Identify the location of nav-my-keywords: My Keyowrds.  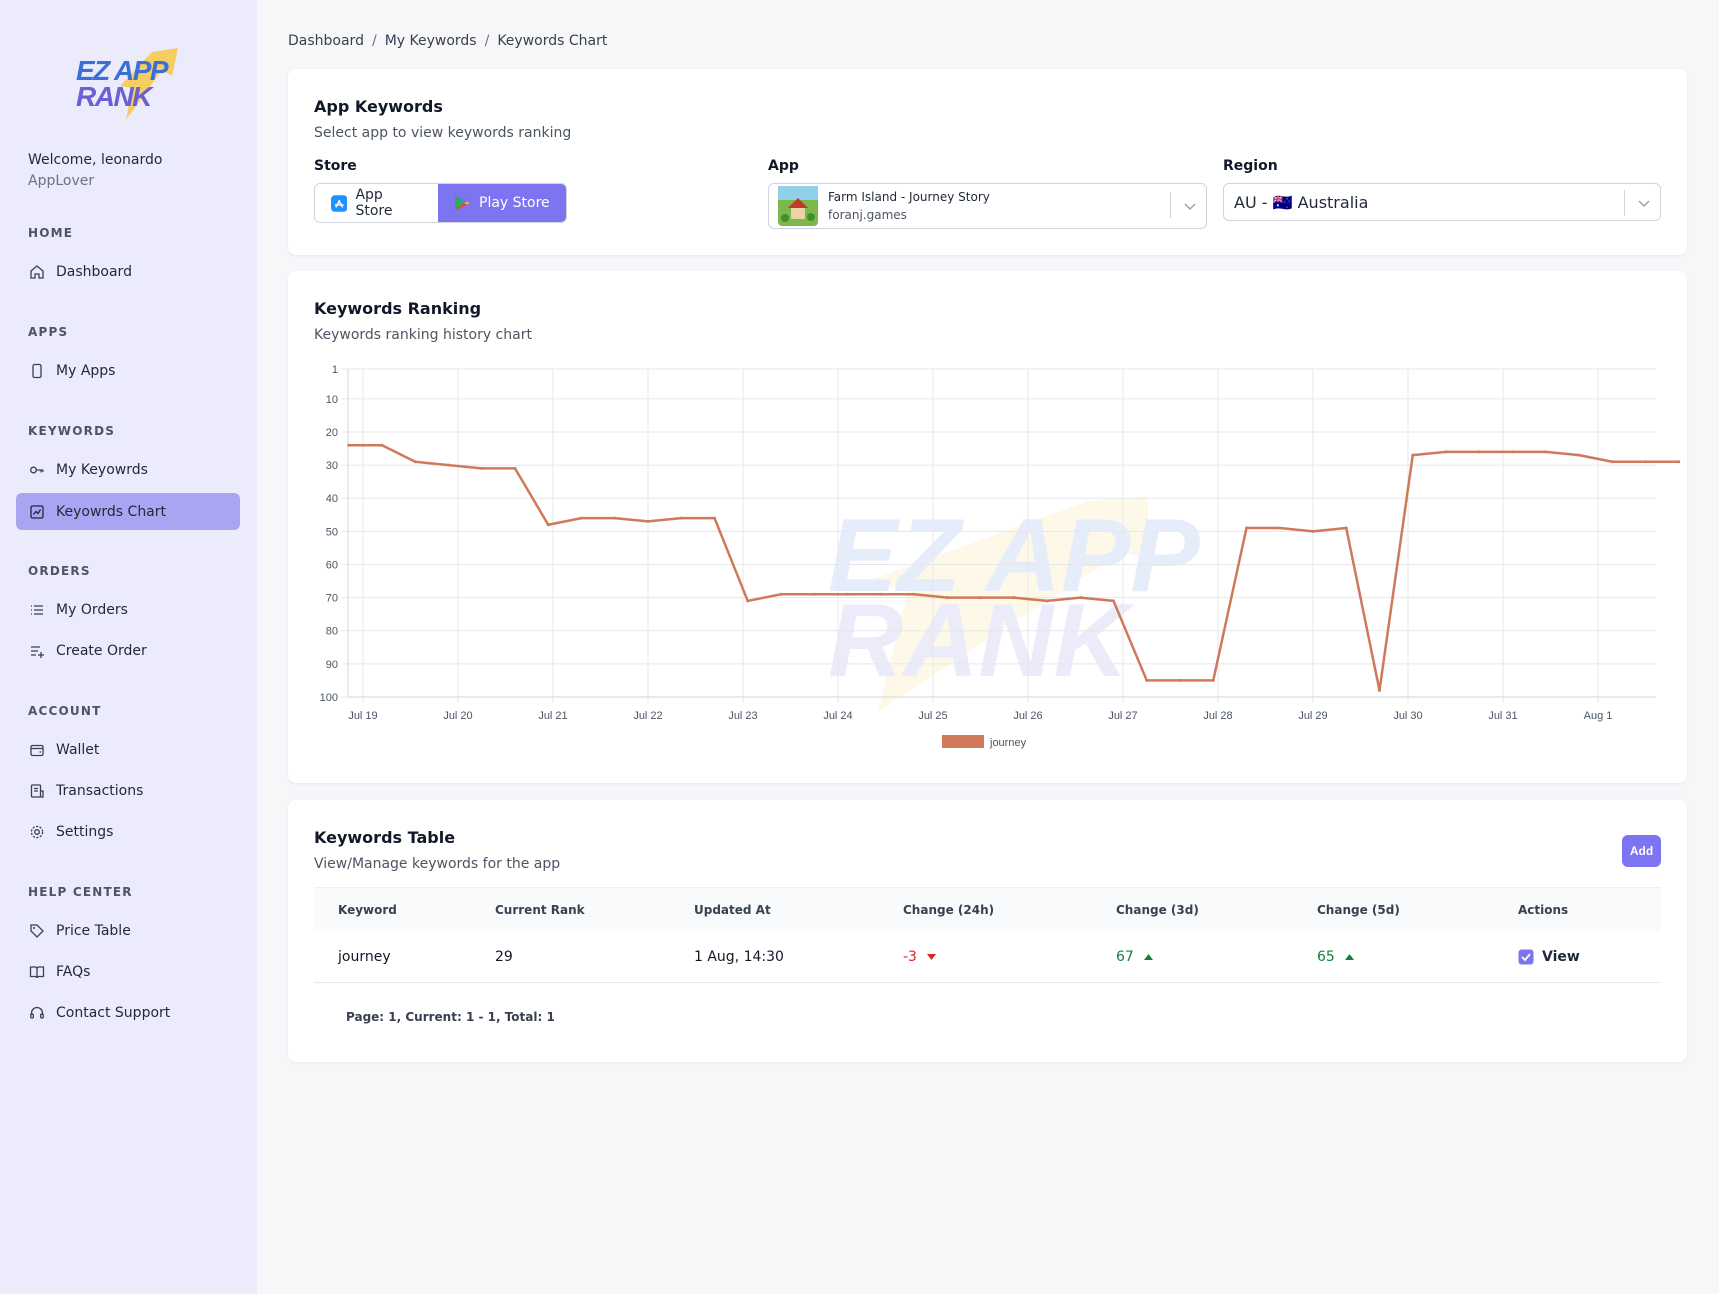
(128, 469).